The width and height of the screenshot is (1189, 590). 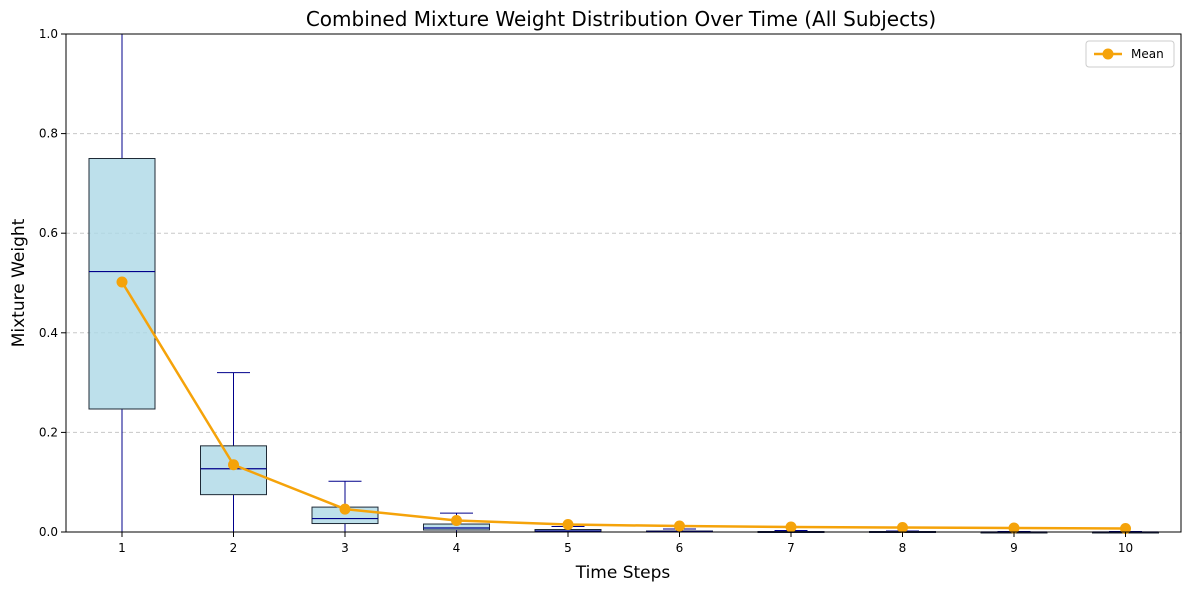 I want to click on x-tick-label: 2, so click(x=234, y=548).